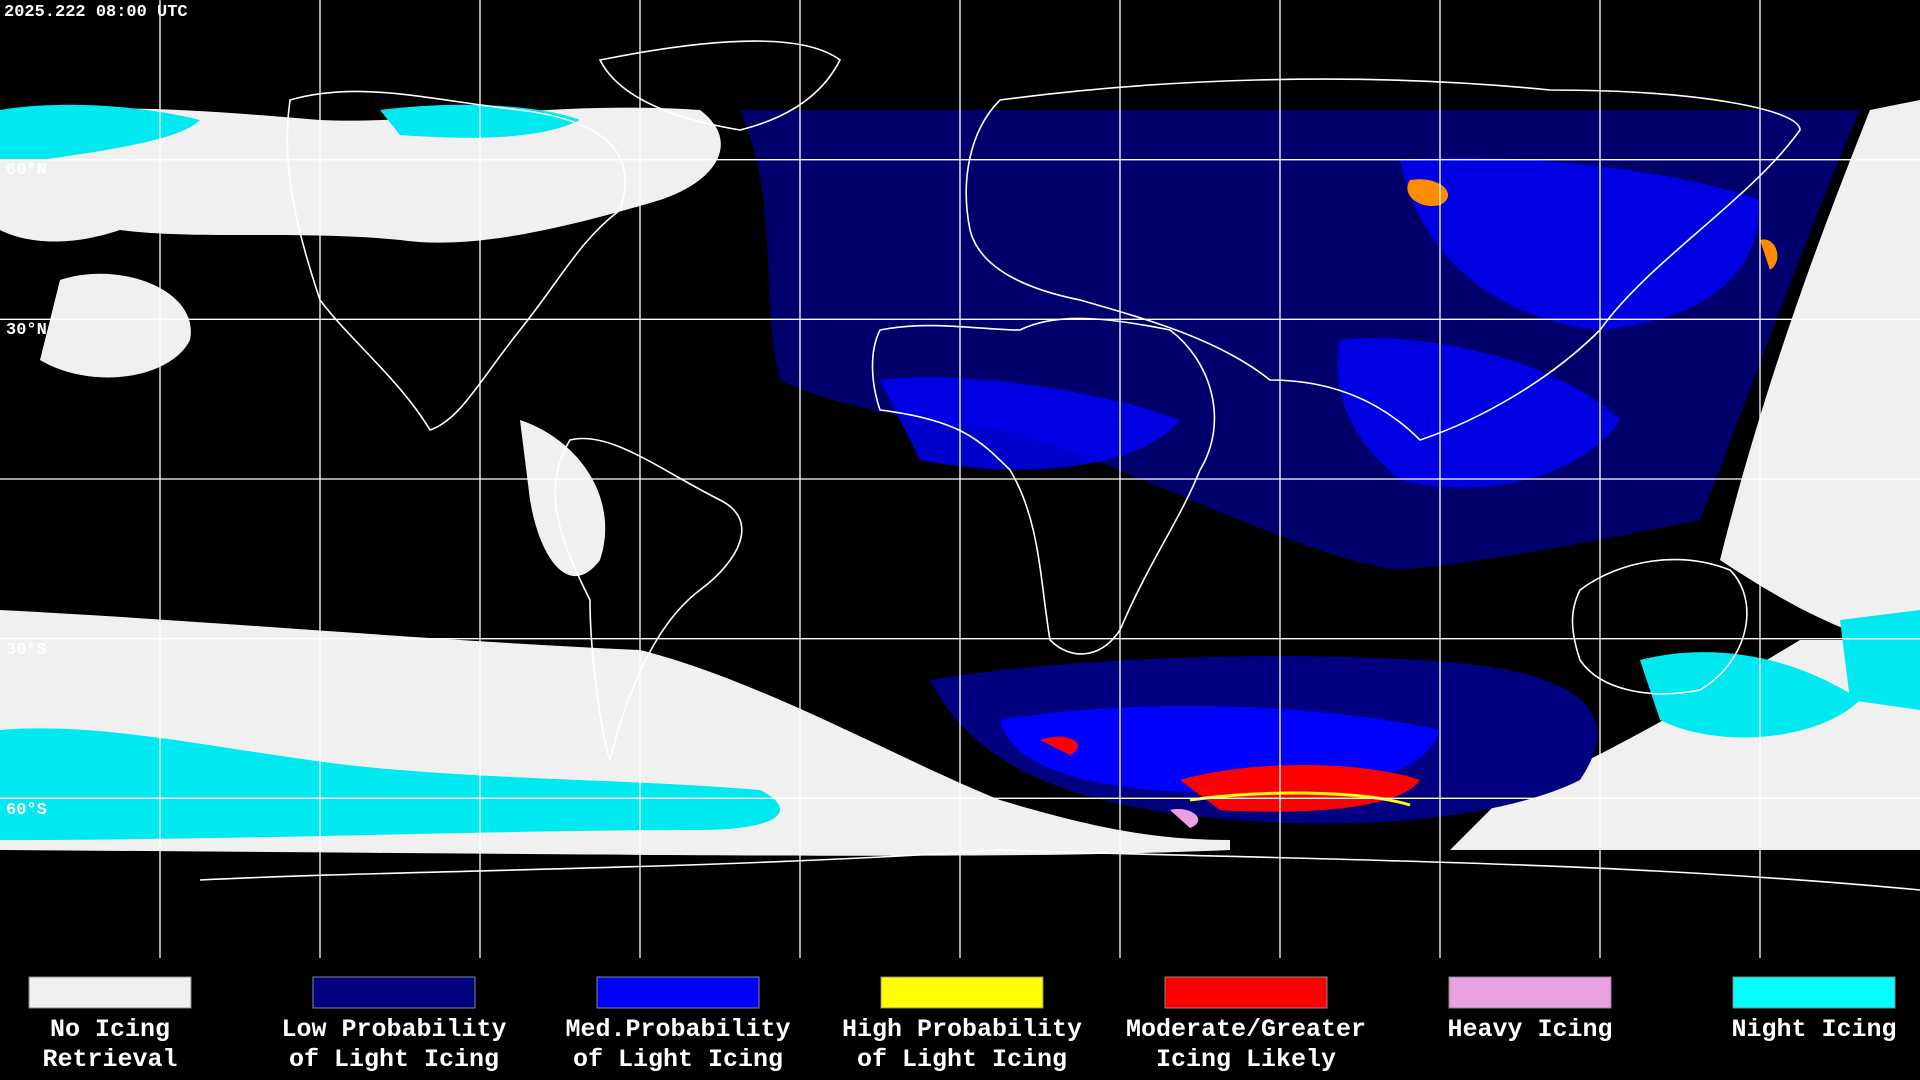 This screenshot has height=1080, width=1920. Describe the element at coordinates (26, 170) in the screenshot. I see `latitude-label: 60°N` at that location.